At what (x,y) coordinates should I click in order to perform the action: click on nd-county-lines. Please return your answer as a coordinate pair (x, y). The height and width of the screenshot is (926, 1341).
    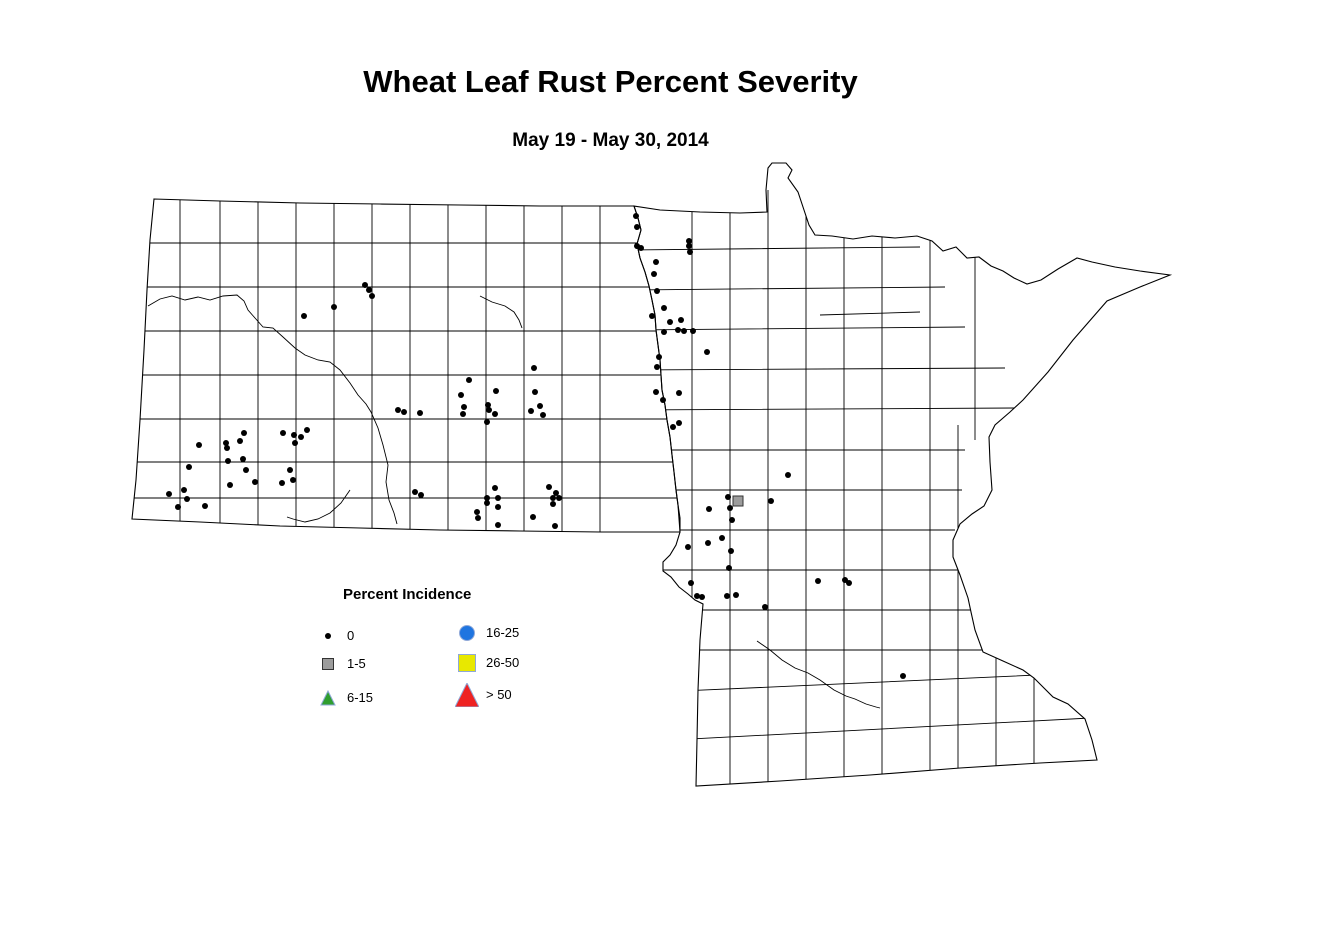
    Looking at the image, I should click on (406, 365).